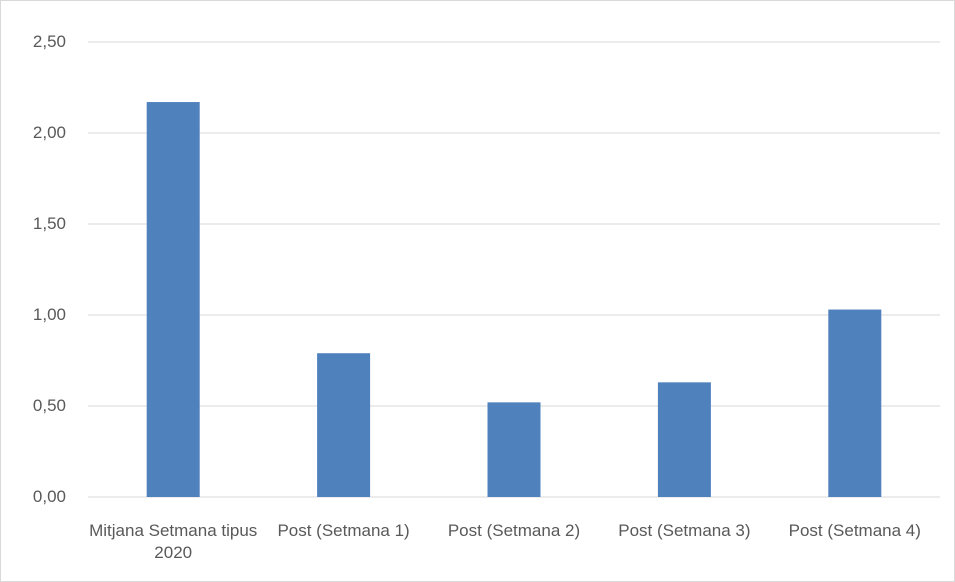 Image resolution: width=955 pixels, height=582 pixels. Describe the element at coordinates (49, 41) in the screenshot. I see `y-tick-label: 2,50` at that location.